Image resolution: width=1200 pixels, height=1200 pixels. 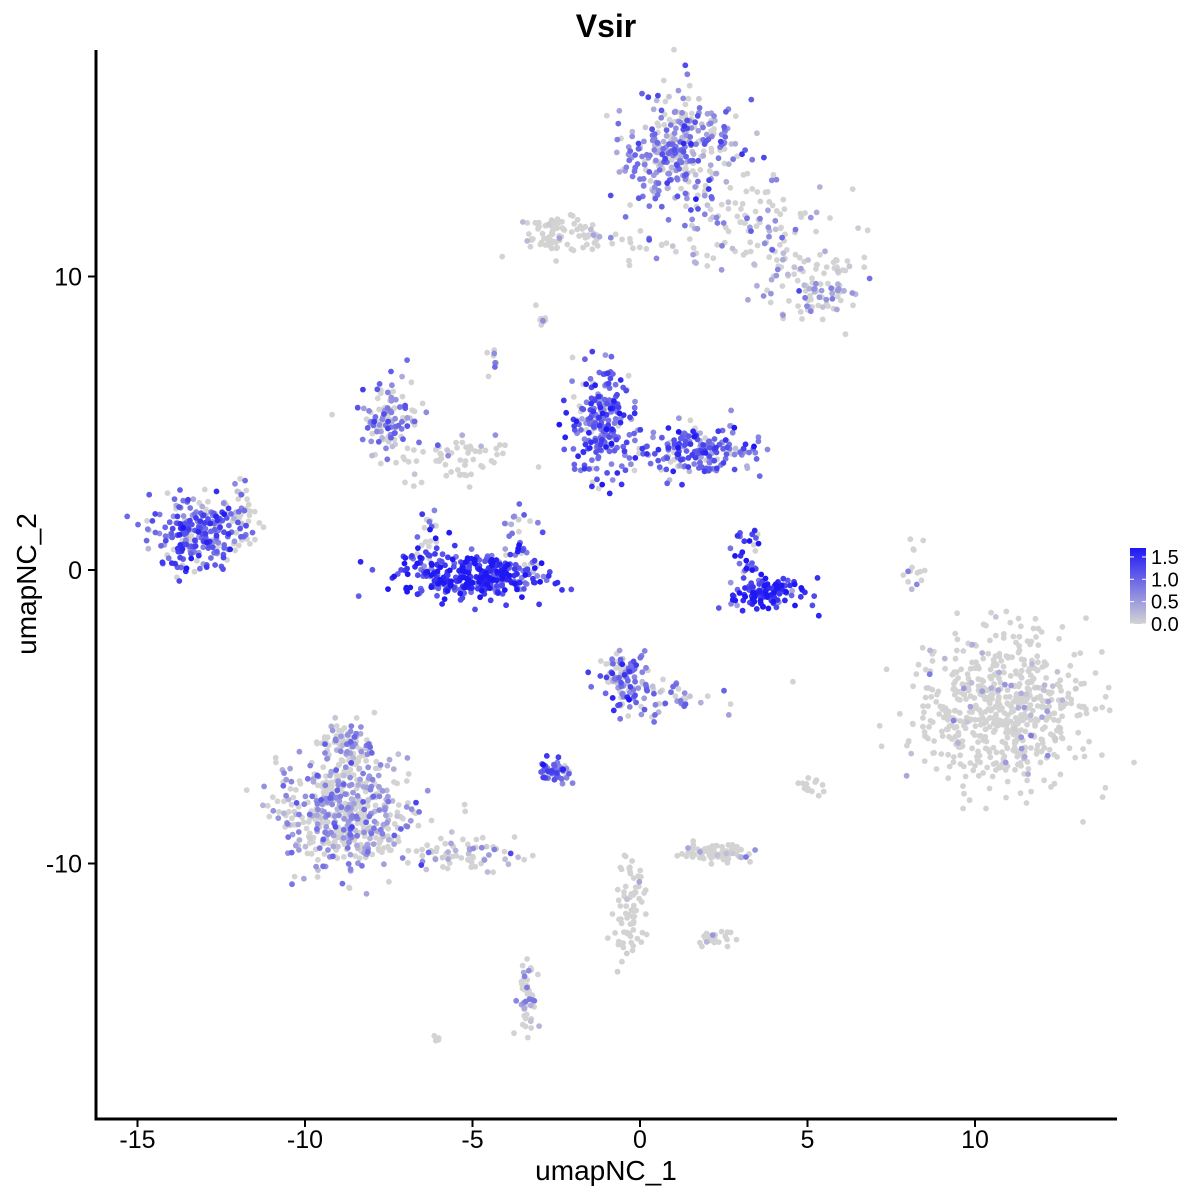 I want to click on x-tick-label: 5, so click(x=808, y=1140).